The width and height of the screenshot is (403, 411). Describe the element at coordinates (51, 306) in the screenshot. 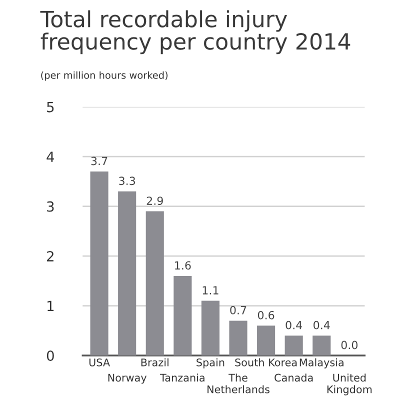

I see `y-tick-label: 1` at that location.